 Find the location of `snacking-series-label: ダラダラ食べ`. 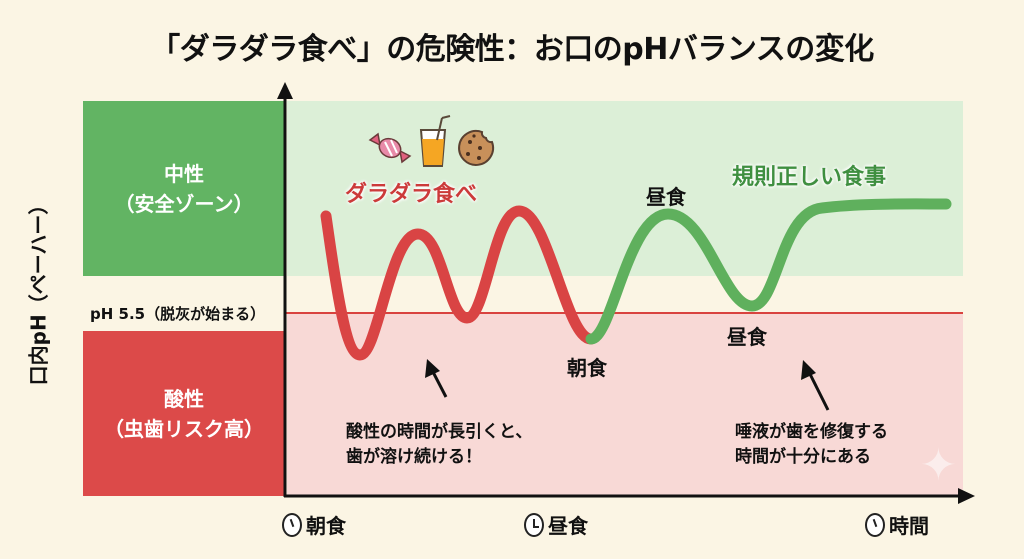

snacking-series-label: ダラダラ食べ is located at coordinates (411, 194).